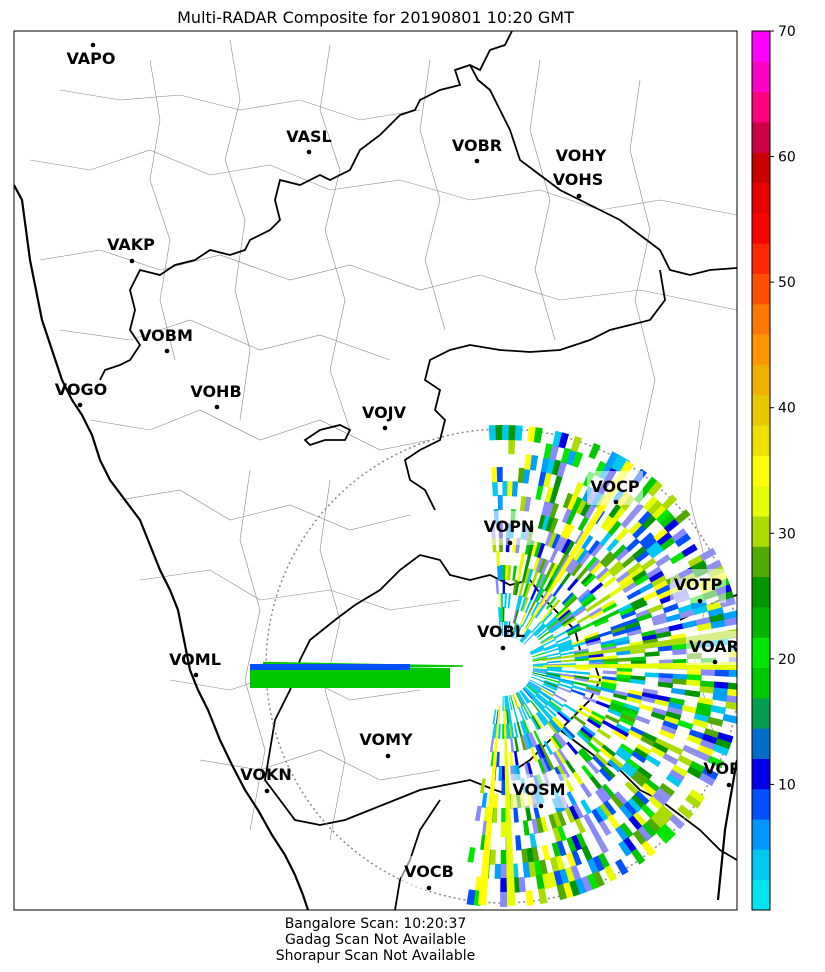 The width and height of the screenshot is (825, 972). What do you see at coordinates (386, 744) in the screenshot?
I see `station-vomy: VOMY` at bounding box center [386, 744].